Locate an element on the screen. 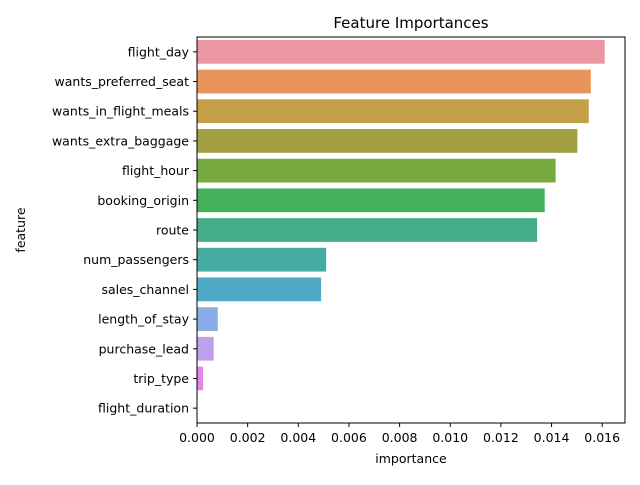 The image size is (640, 485). bar-route is located at coordinates (367, 230).